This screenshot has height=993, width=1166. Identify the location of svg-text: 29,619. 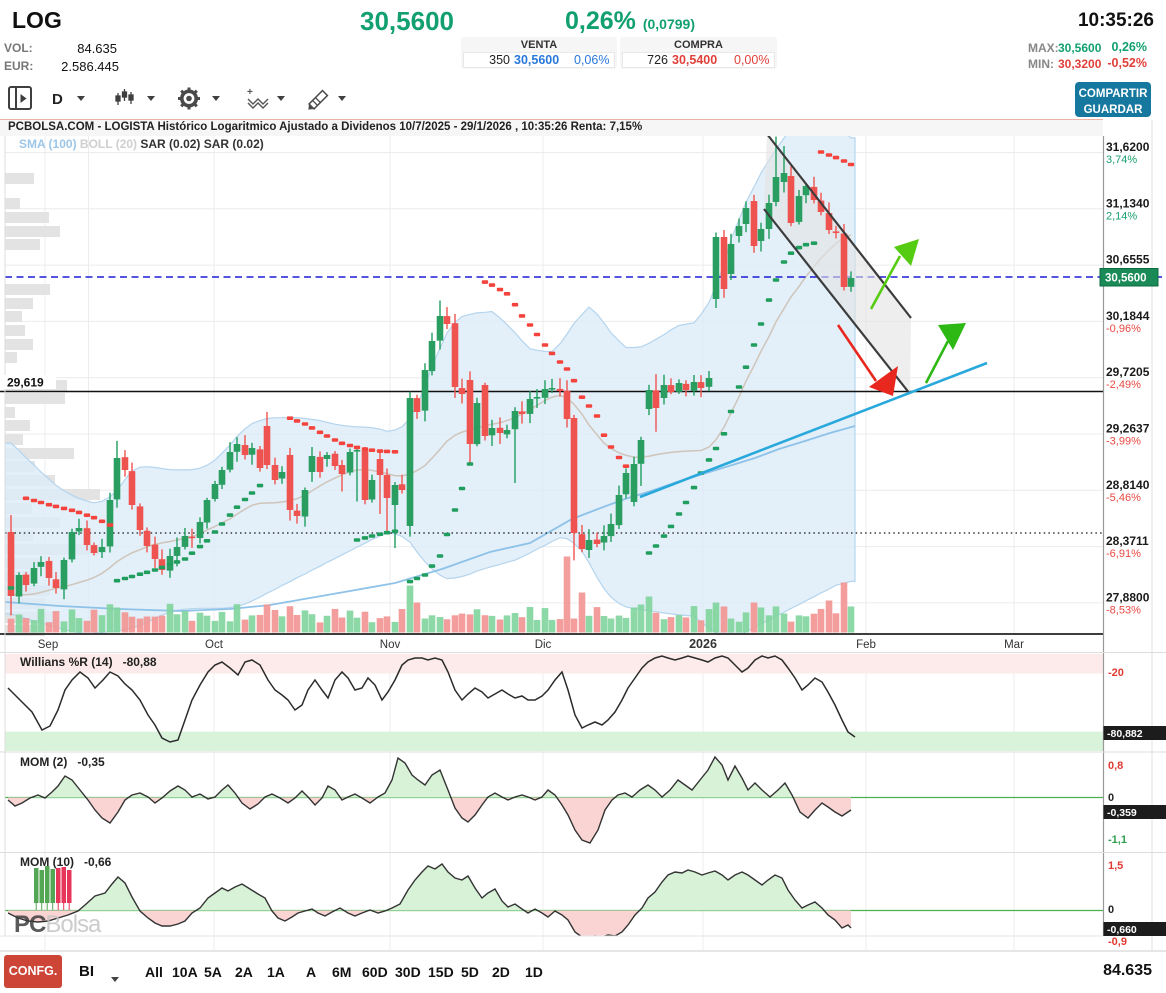
(25, 383).